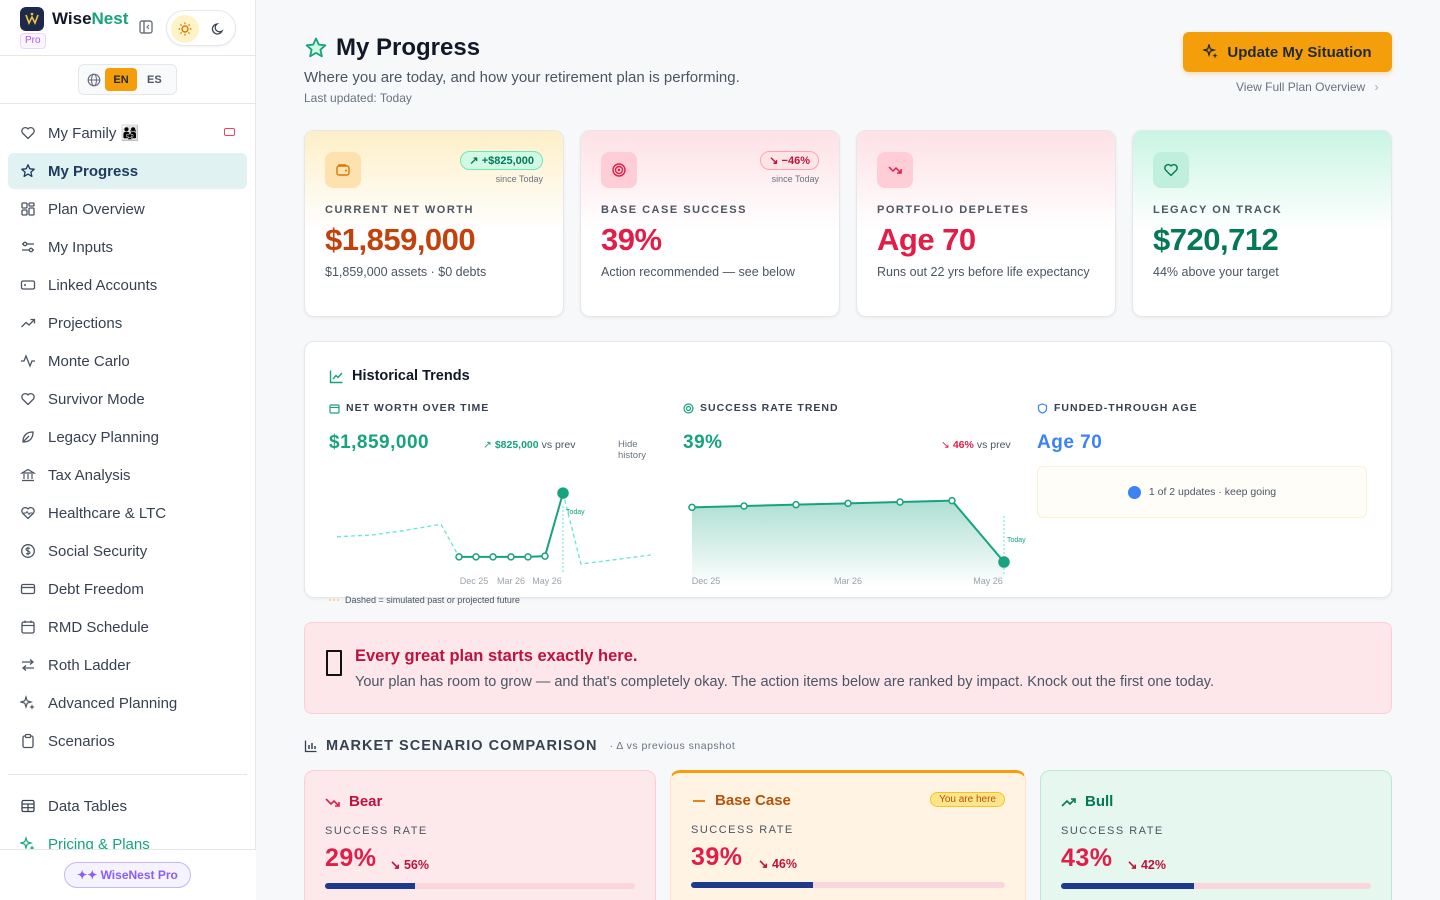 This screenshot has width=1440, height=900. What do you see at coordinates (1216, 835) in the screenshot?
I see `scenario-bull: Bull SUCCESS RATE 43% ↘ 42%` at bounding box center [1216, 835].